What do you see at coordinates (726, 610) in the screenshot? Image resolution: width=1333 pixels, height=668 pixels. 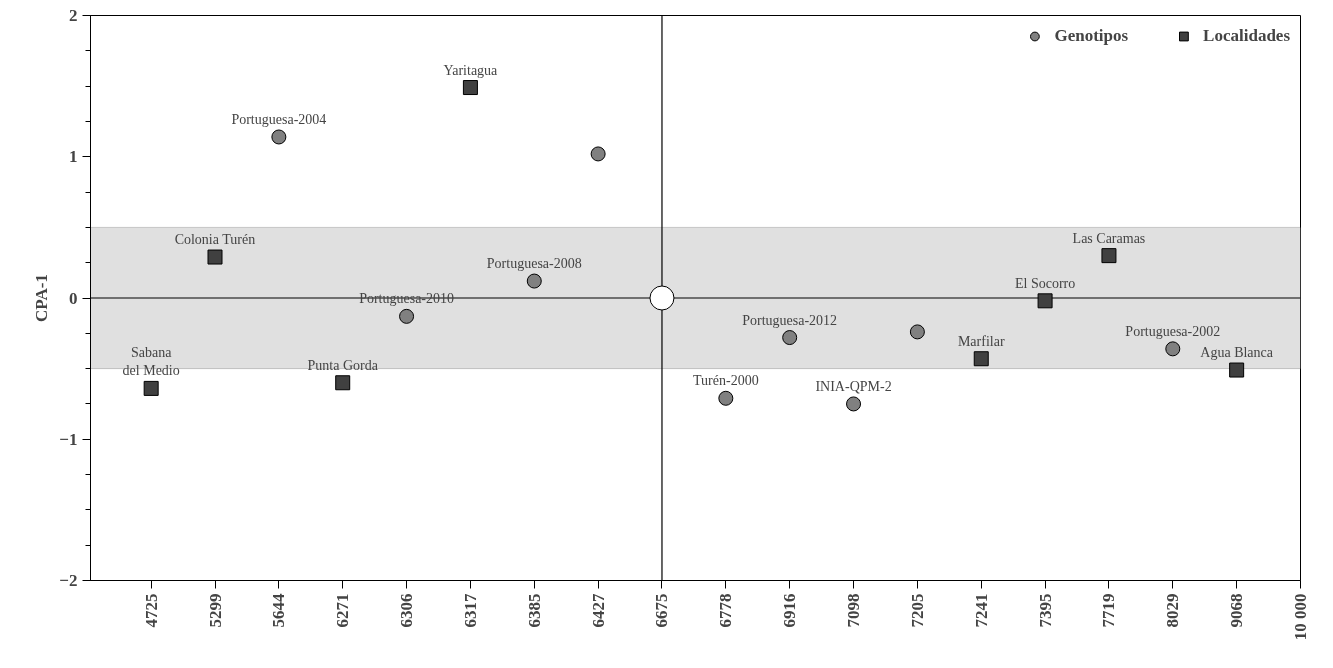 I see `x-tick-label: 6778` at bounding box center [726, 610].